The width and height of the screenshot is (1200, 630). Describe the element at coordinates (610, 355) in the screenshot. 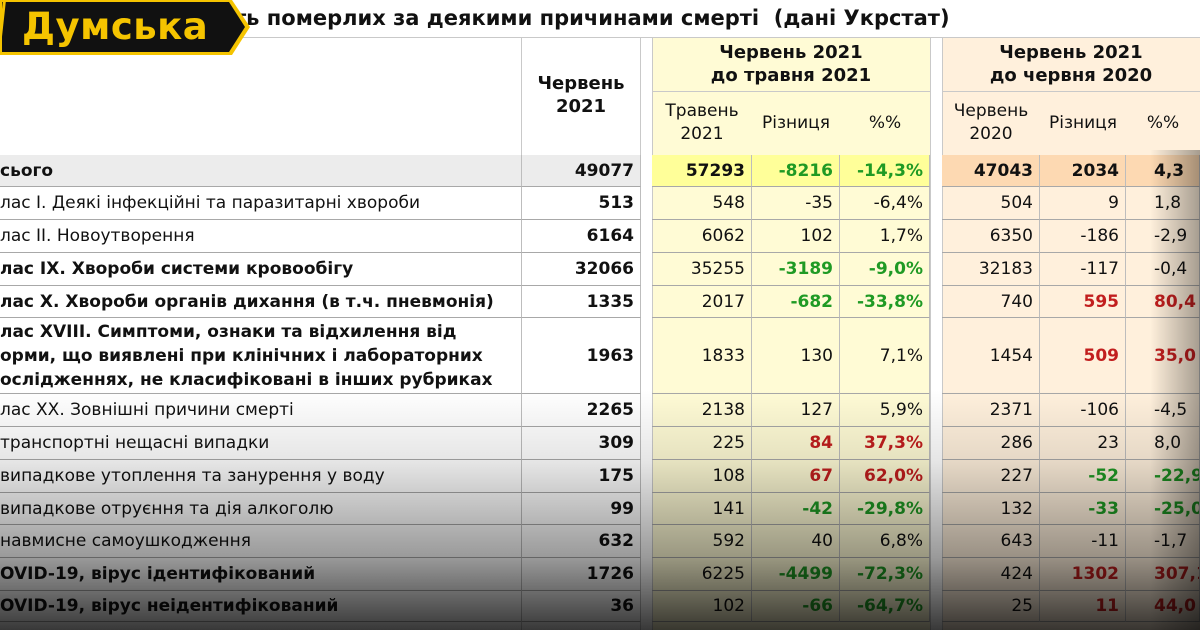

I see `cell-value: 1963` at that location.